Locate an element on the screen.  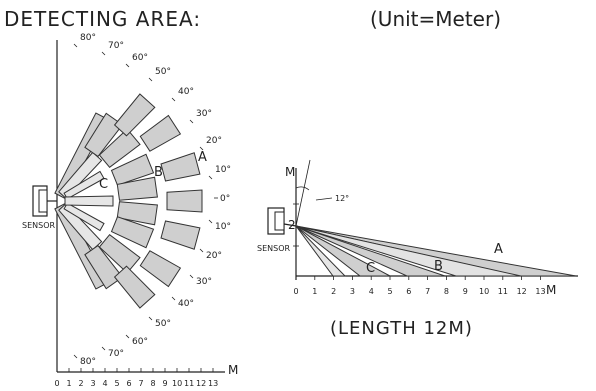
top-view-zones is located at coordinates (128, 201).